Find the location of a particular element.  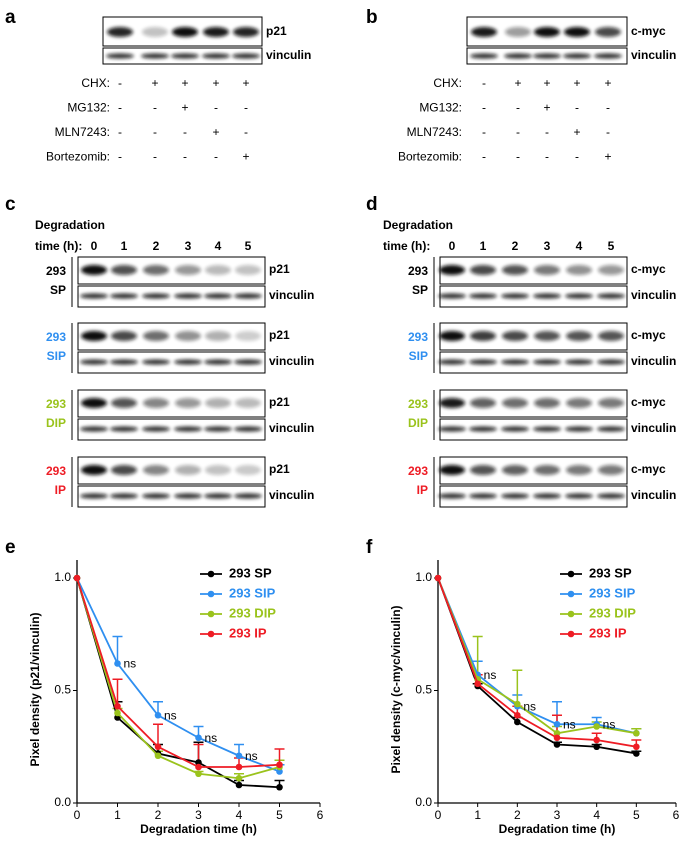

time-label: 2 is located at coordinates (515, 246).